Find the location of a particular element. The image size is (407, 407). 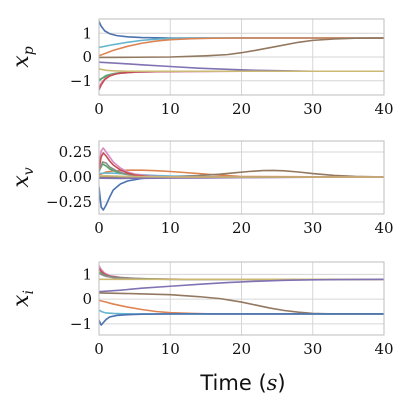

x-axis-title-unit-close: ) is located at coordinates (281, 383).